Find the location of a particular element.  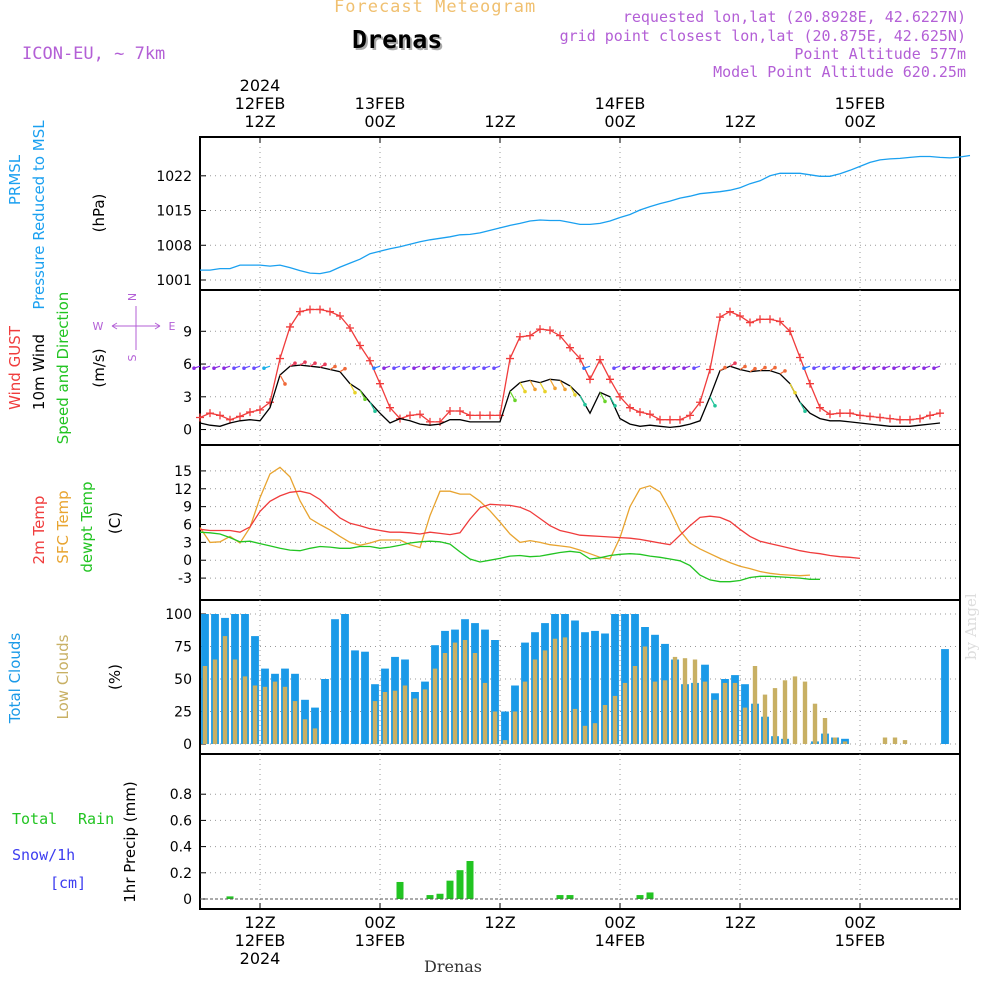

y-tick-label: 0.8 is located at coordinates (181, 795).